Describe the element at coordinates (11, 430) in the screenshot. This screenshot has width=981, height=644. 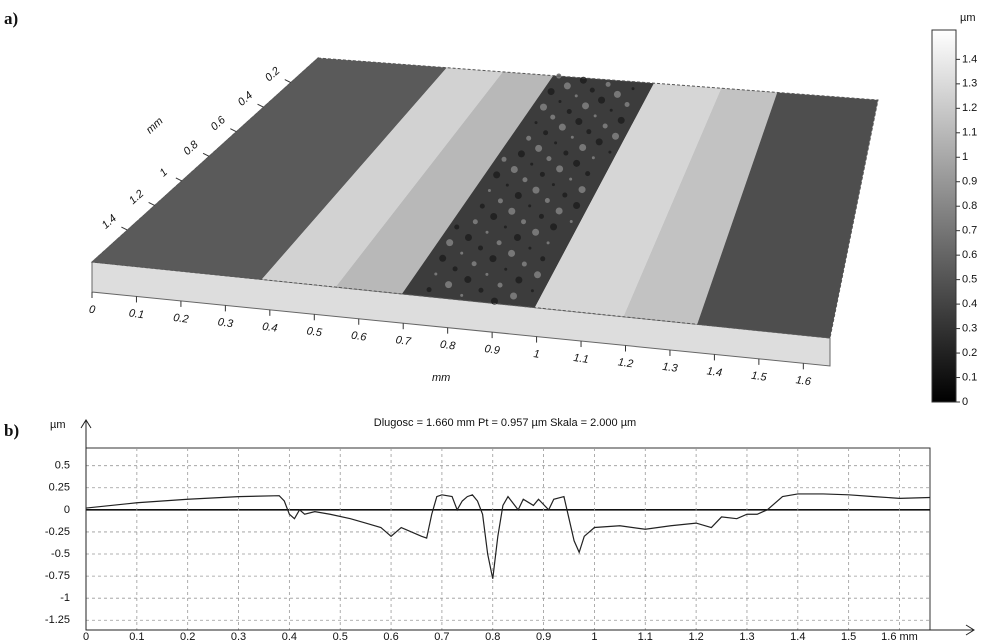
I see `panel-label: b)` at that location.